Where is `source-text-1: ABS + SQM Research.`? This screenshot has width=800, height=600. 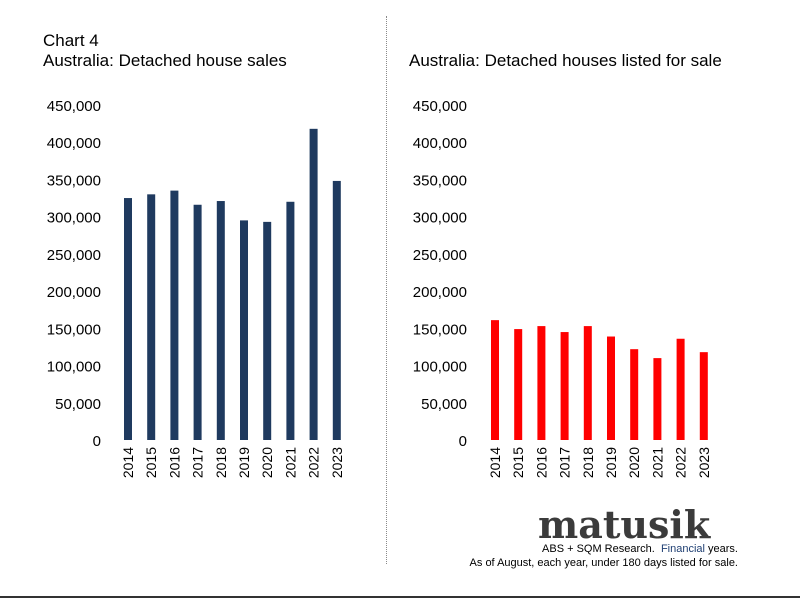 source-text-1: ABS + SQM Research. is located at coordinates (598, 549).